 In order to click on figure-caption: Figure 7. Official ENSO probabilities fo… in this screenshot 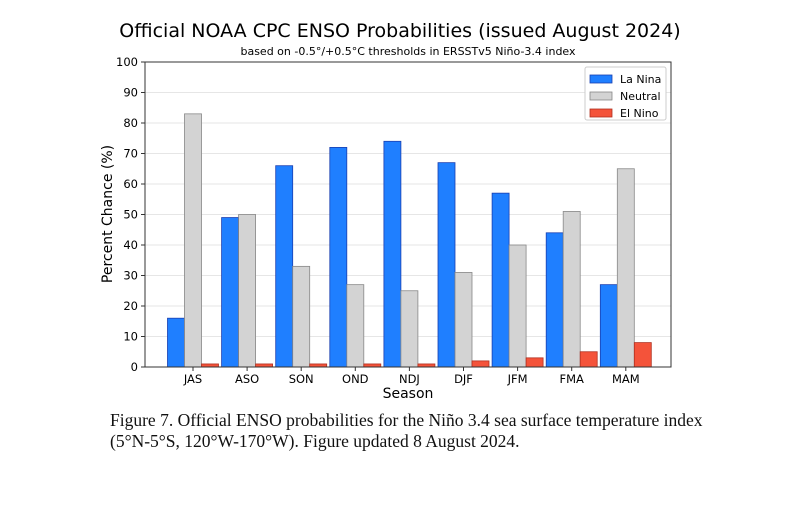, I will do `click(430, 431)`.